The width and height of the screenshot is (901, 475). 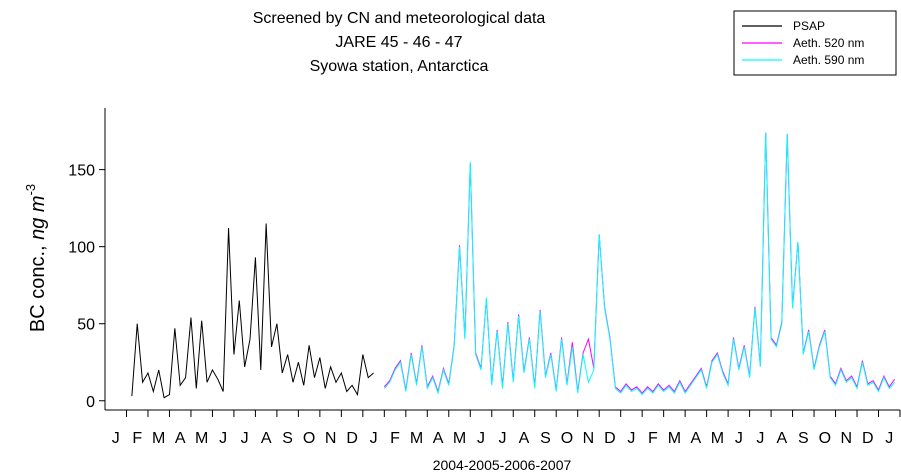 What do you see at coordinates (90, 402) in the screenshot?
I see `y-tick-label: 0` at bounding box center [90, 402].